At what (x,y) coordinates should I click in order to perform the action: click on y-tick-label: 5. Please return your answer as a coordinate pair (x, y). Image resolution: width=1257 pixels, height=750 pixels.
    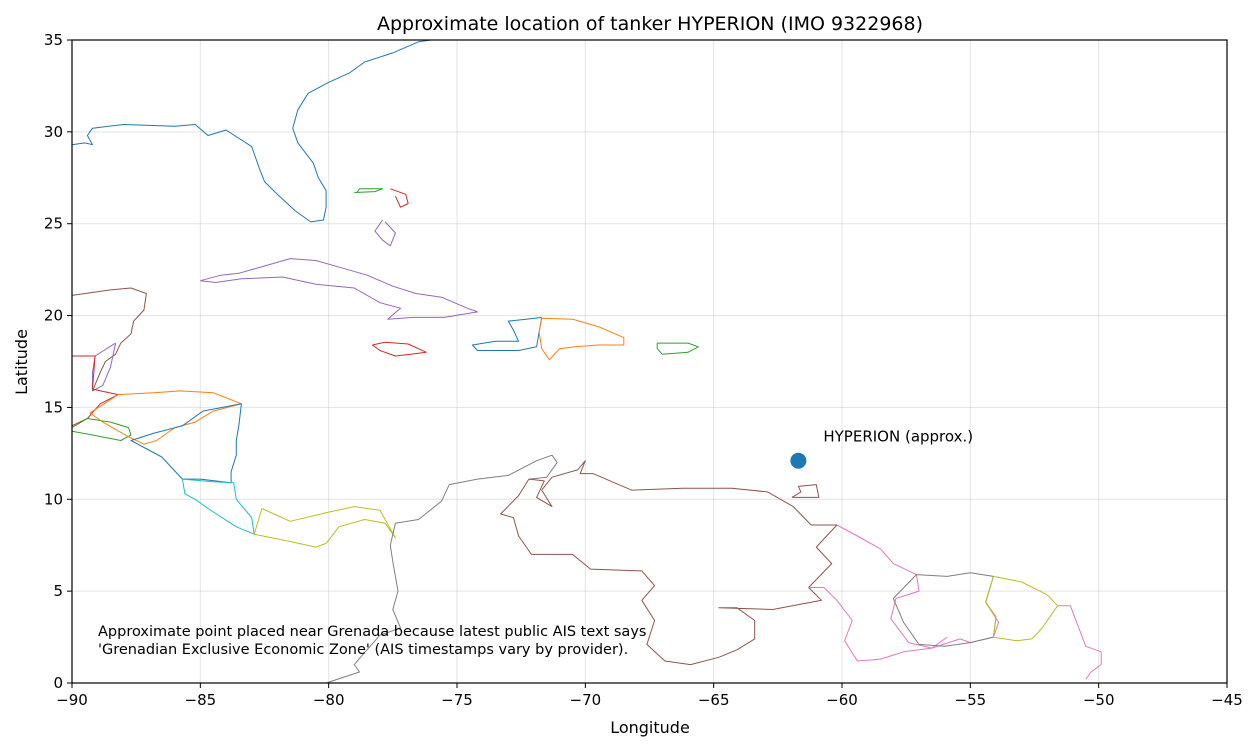
    Looking at the image, I should click on (58, 591).